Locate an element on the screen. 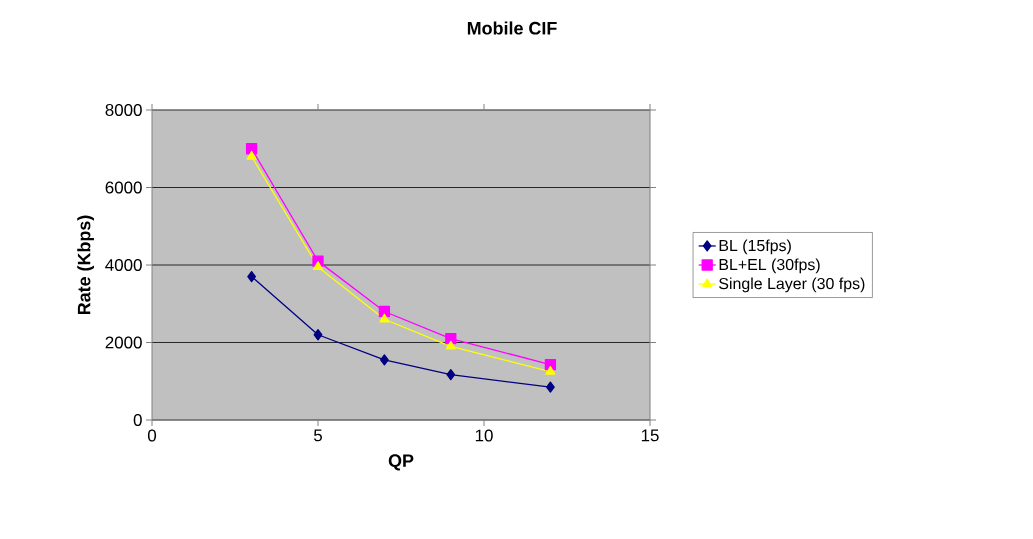 This screenshot has height=539, width=1033. legend-label: BL (15fps) is located at coordinates (755, 247).